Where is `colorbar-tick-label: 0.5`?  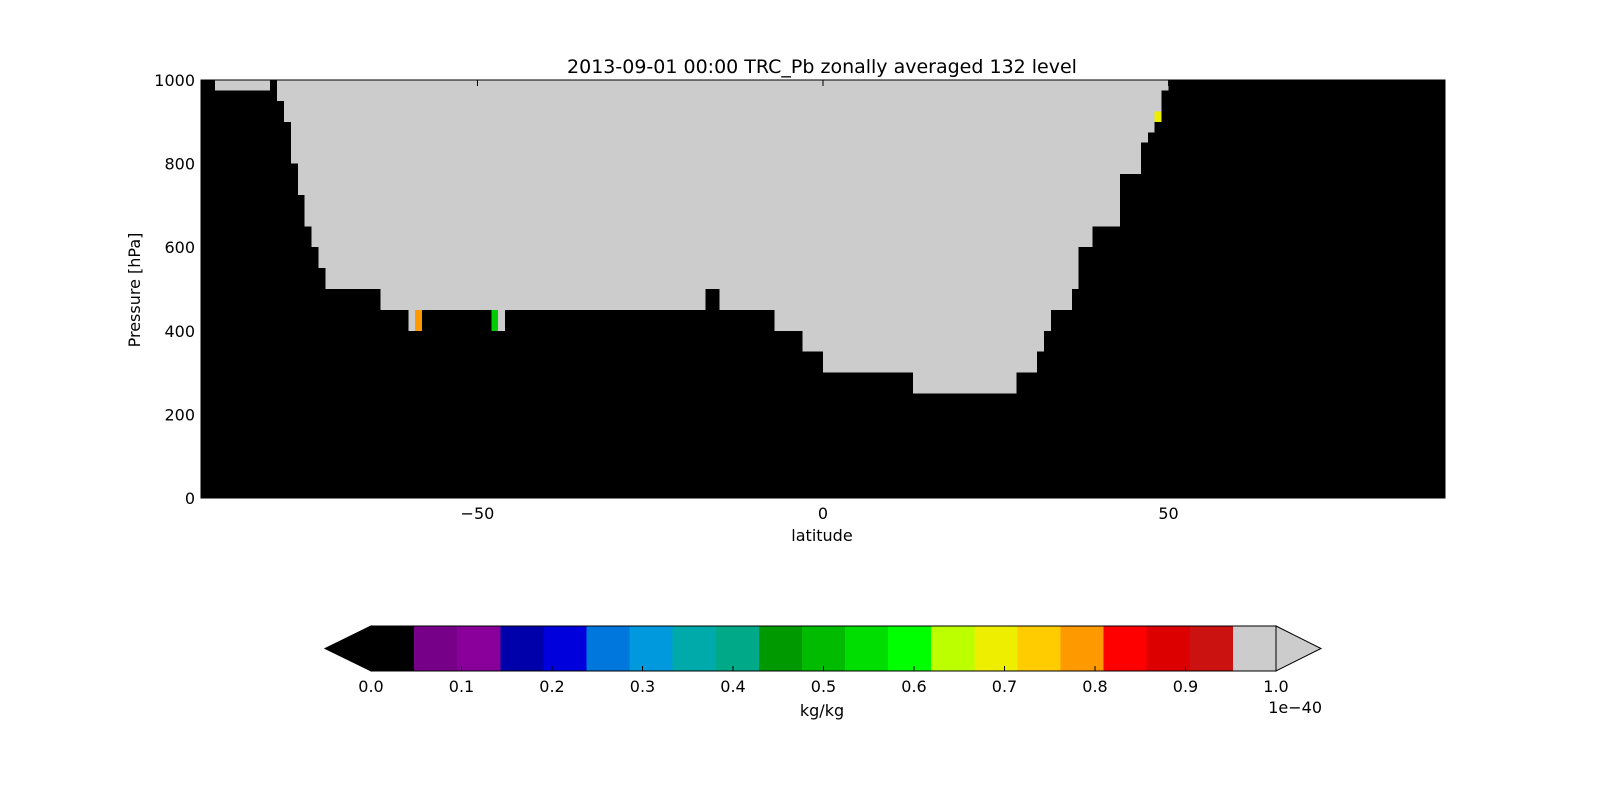
colorbar-tick-label: 0.5 is located at coordinates (823, 686).